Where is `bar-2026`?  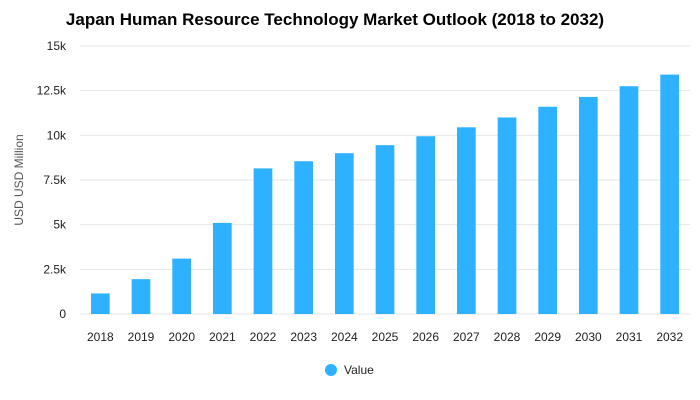
bar-2026 is located at coordinates (426, 225).